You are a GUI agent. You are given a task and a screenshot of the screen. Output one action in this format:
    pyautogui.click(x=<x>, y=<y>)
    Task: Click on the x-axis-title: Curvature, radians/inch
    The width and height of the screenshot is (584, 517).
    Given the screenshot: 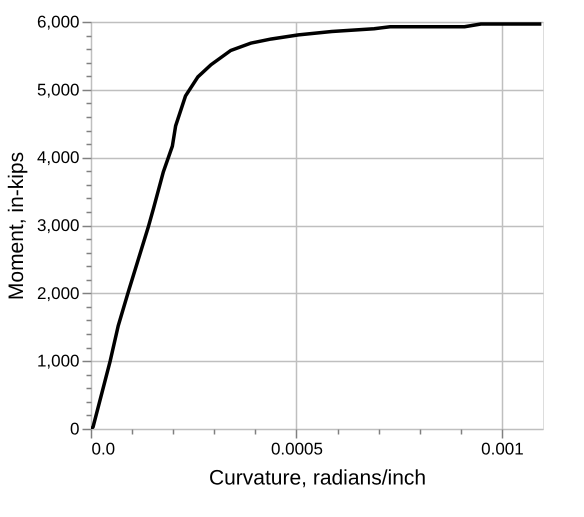 What is the action you would take?
    pyautogui.click(x=317, y=478)
    